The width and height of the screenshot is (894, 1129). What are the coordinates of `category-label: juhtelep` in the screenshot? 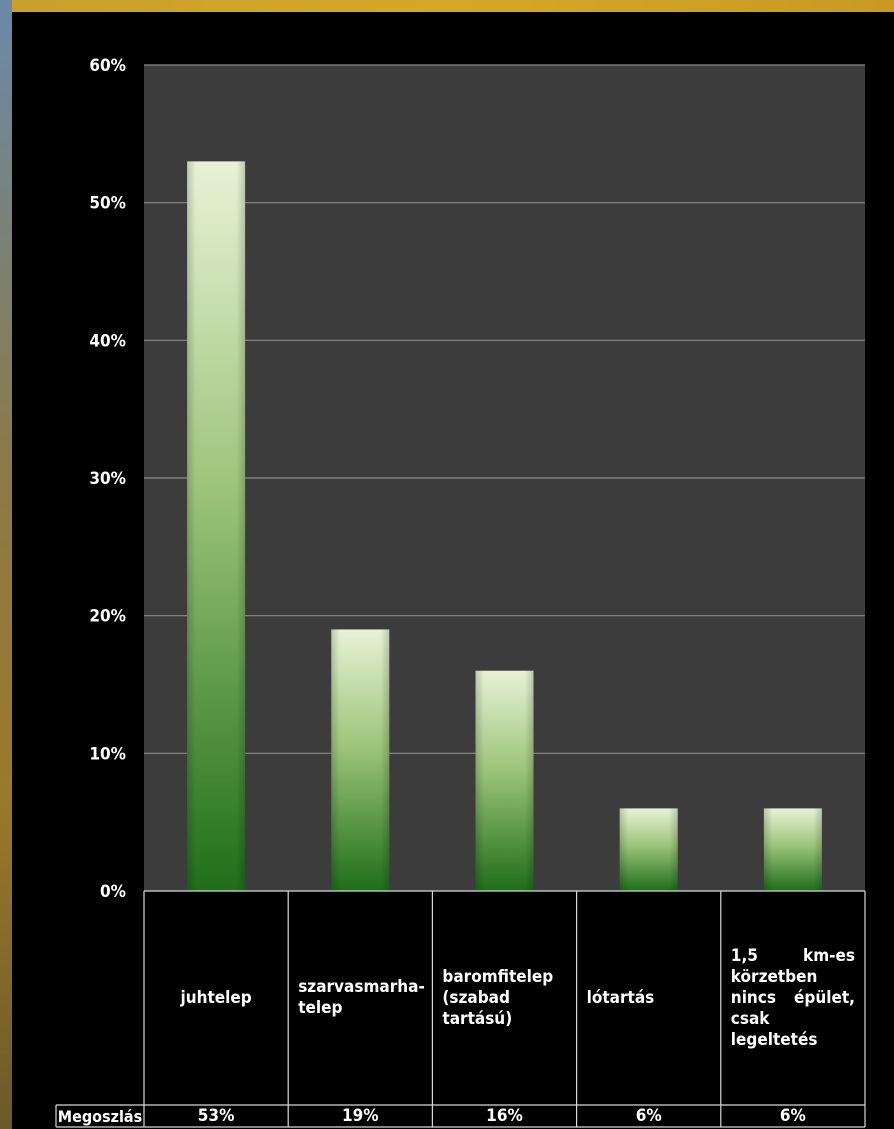 It's located at (216, 998).